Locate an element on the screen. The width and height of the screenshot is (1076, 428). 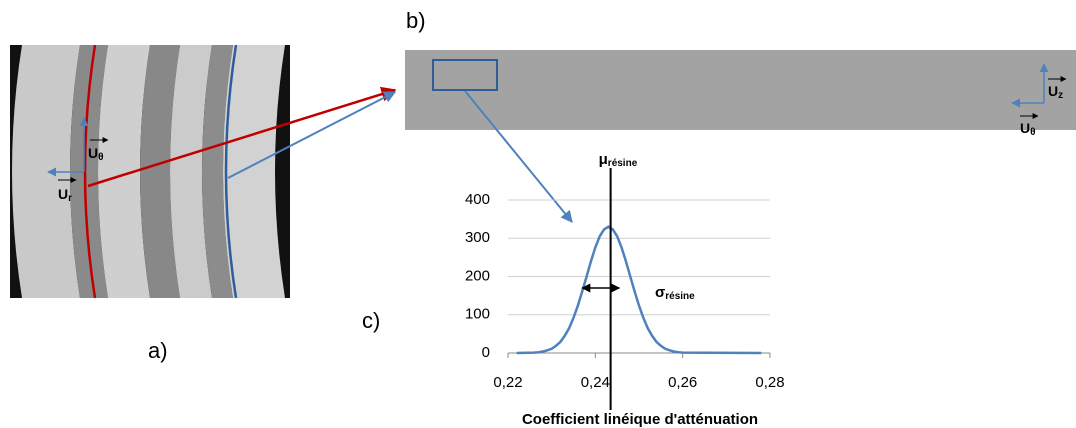
mean-label: μrésine is located at coordinates (618, 160).